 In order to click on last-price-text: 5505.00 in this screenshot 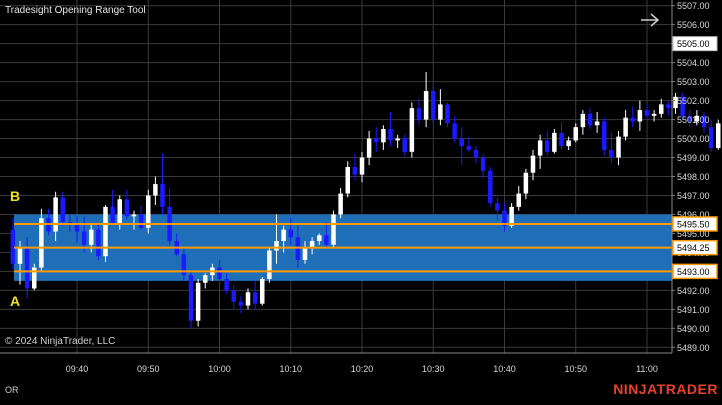, I will do `click(693, 44)`.